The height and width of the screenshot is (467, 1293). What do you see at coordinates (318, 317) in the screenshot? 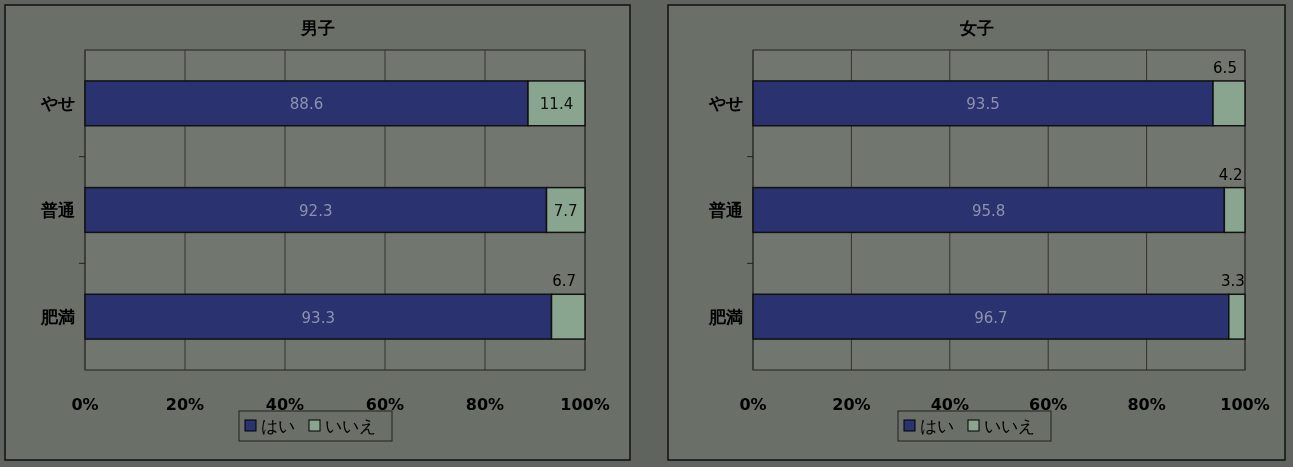
I see `data-label: 93.3` at bounding box center [318, 317].